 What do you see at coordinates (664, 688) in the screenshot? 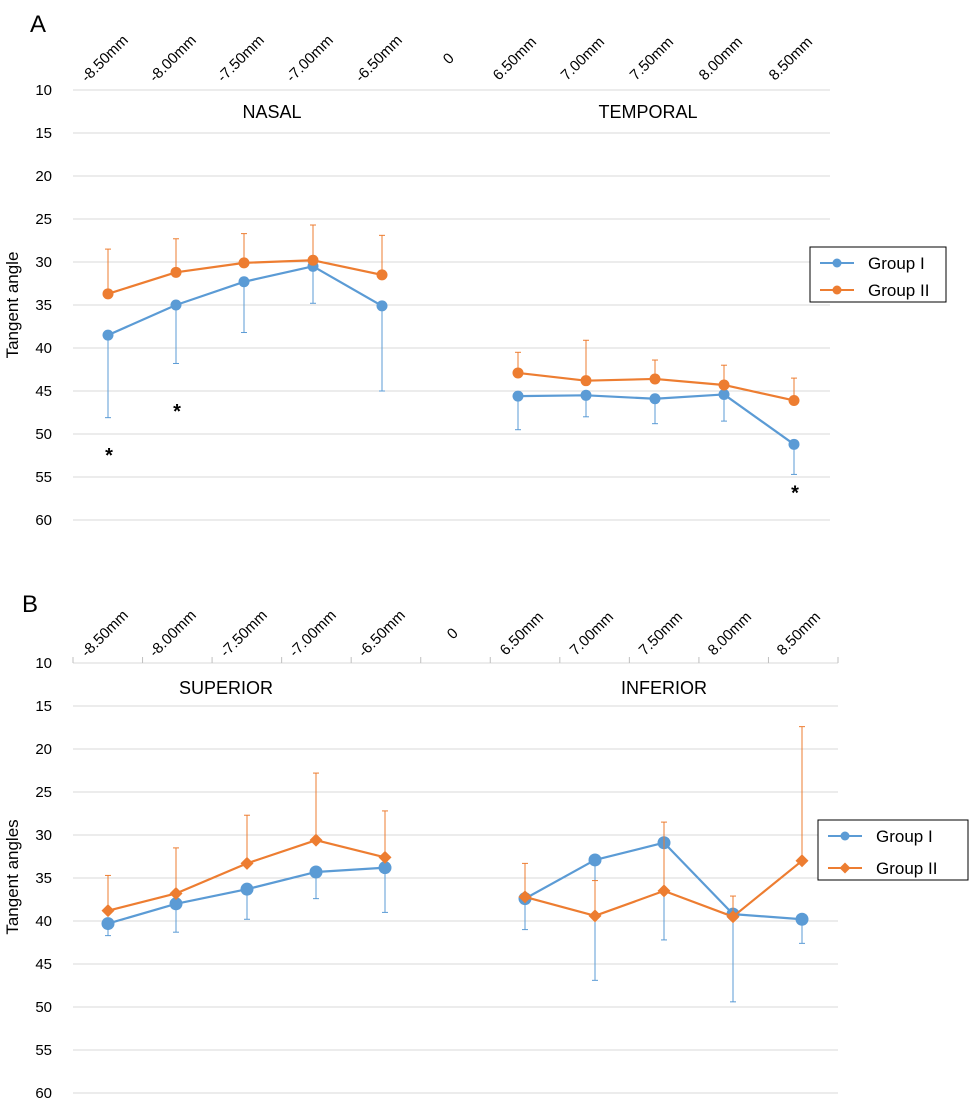
I see `section-label: INFERIOR` at bounding box center [664, 688].